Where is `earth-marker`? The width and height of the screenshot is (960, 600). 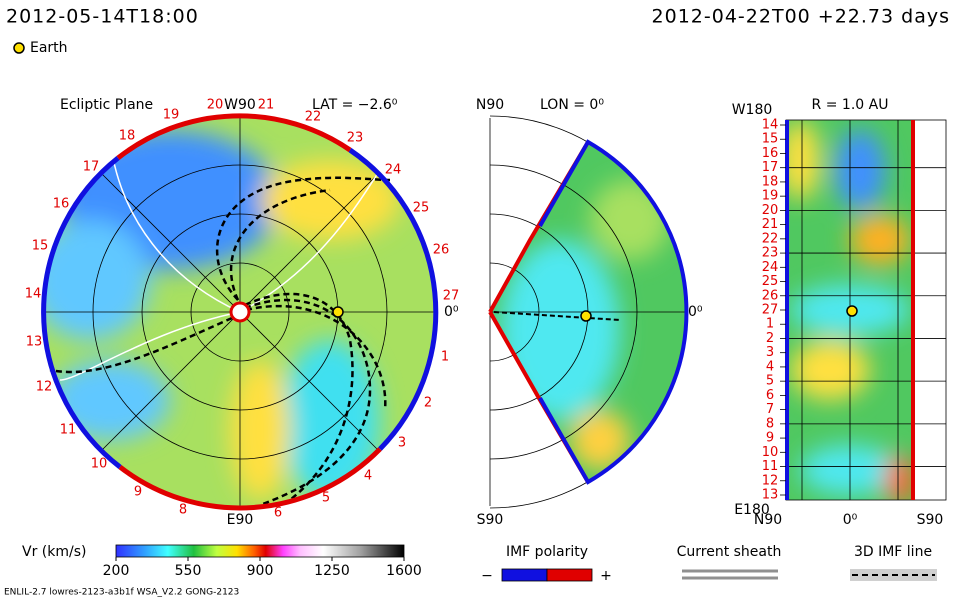
earth-marker is located at coordinates (338, 312).